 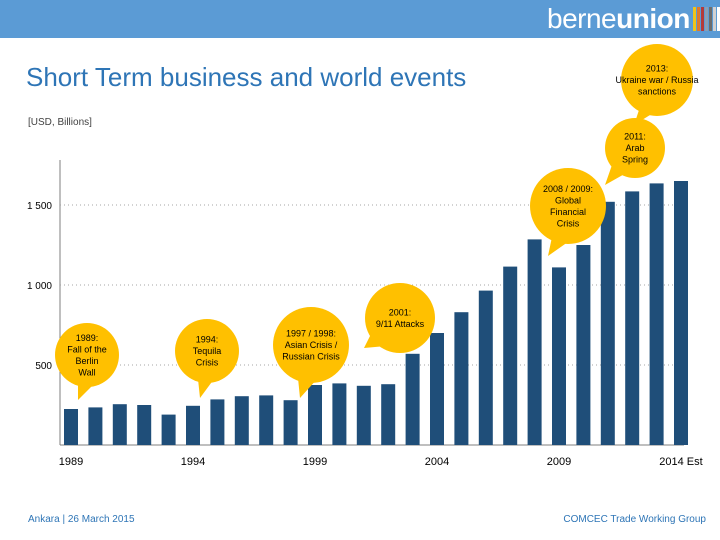 I want to click on y-tick-label: 1 000, so click(x=39, y=286).